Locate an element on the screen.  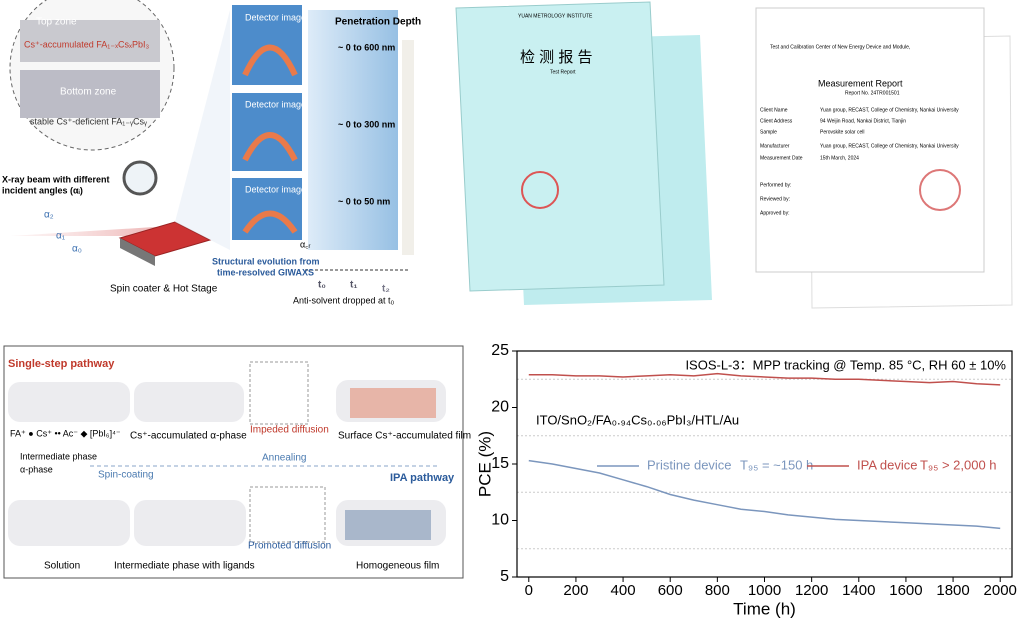
label: α₀ is located at coordinates (77, 249).